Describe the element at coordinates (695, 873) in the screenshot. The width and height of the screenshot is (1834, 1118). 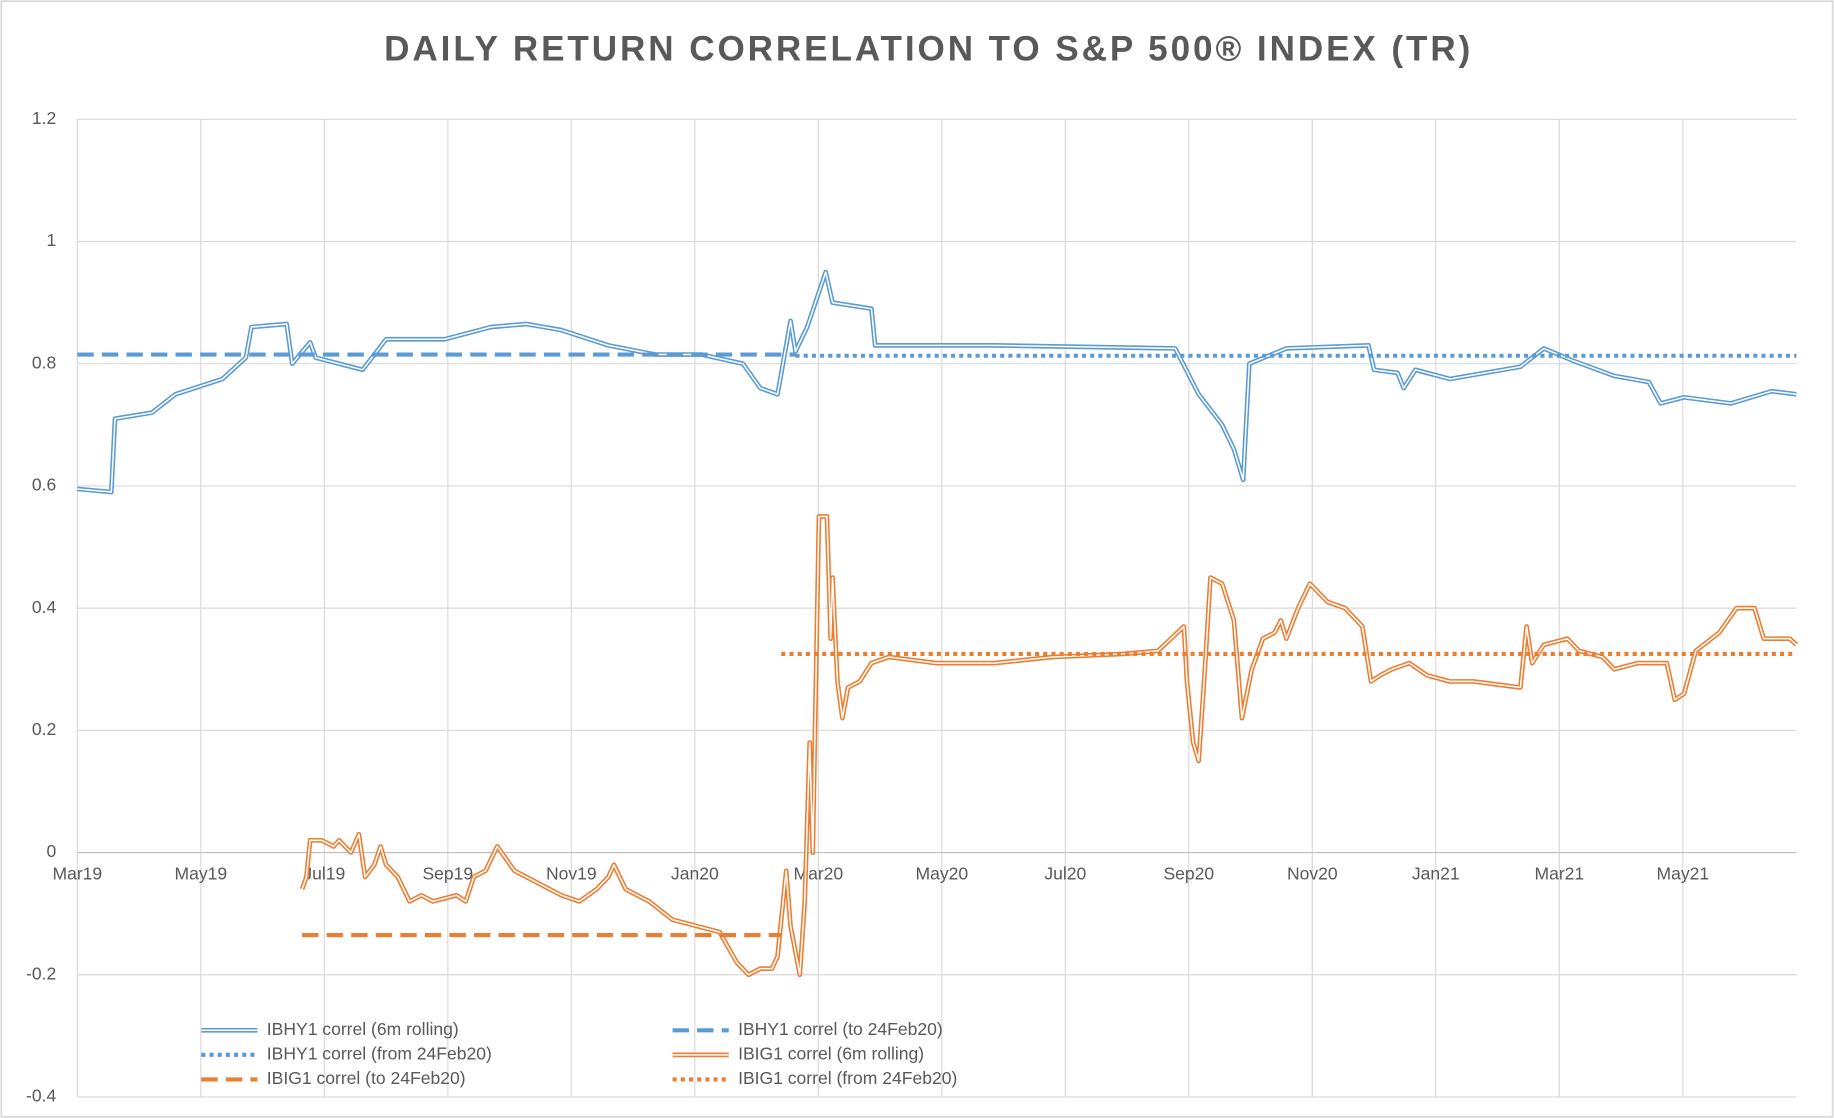
I see `x-tick-label: Jan20` at that location.